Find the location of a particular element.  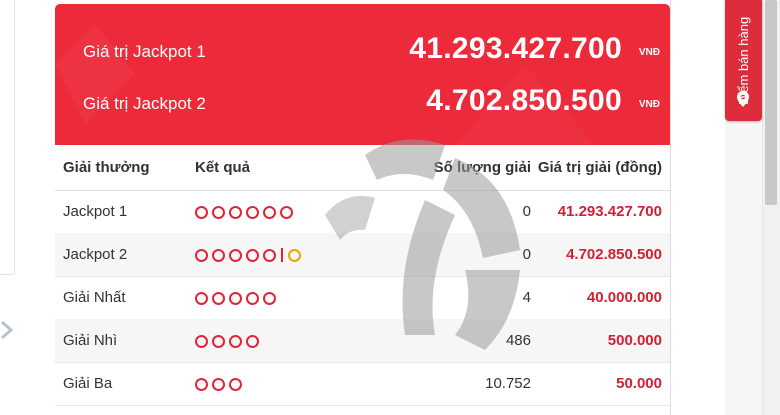

header-quantity: Số lượng giải is located at coordinates (482, 167).